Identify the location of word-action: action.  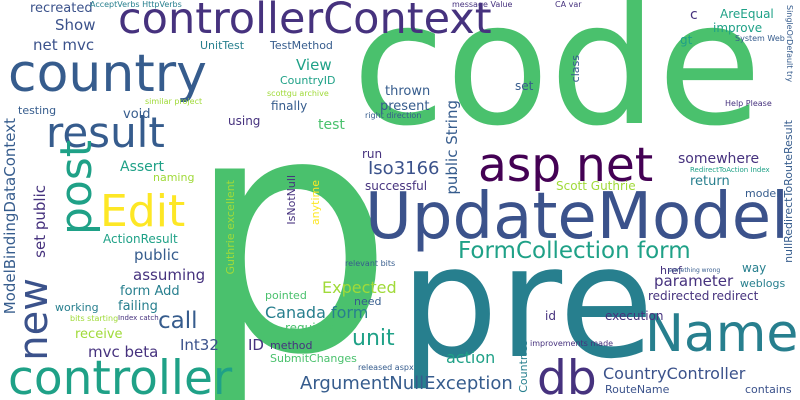
(471, 357).